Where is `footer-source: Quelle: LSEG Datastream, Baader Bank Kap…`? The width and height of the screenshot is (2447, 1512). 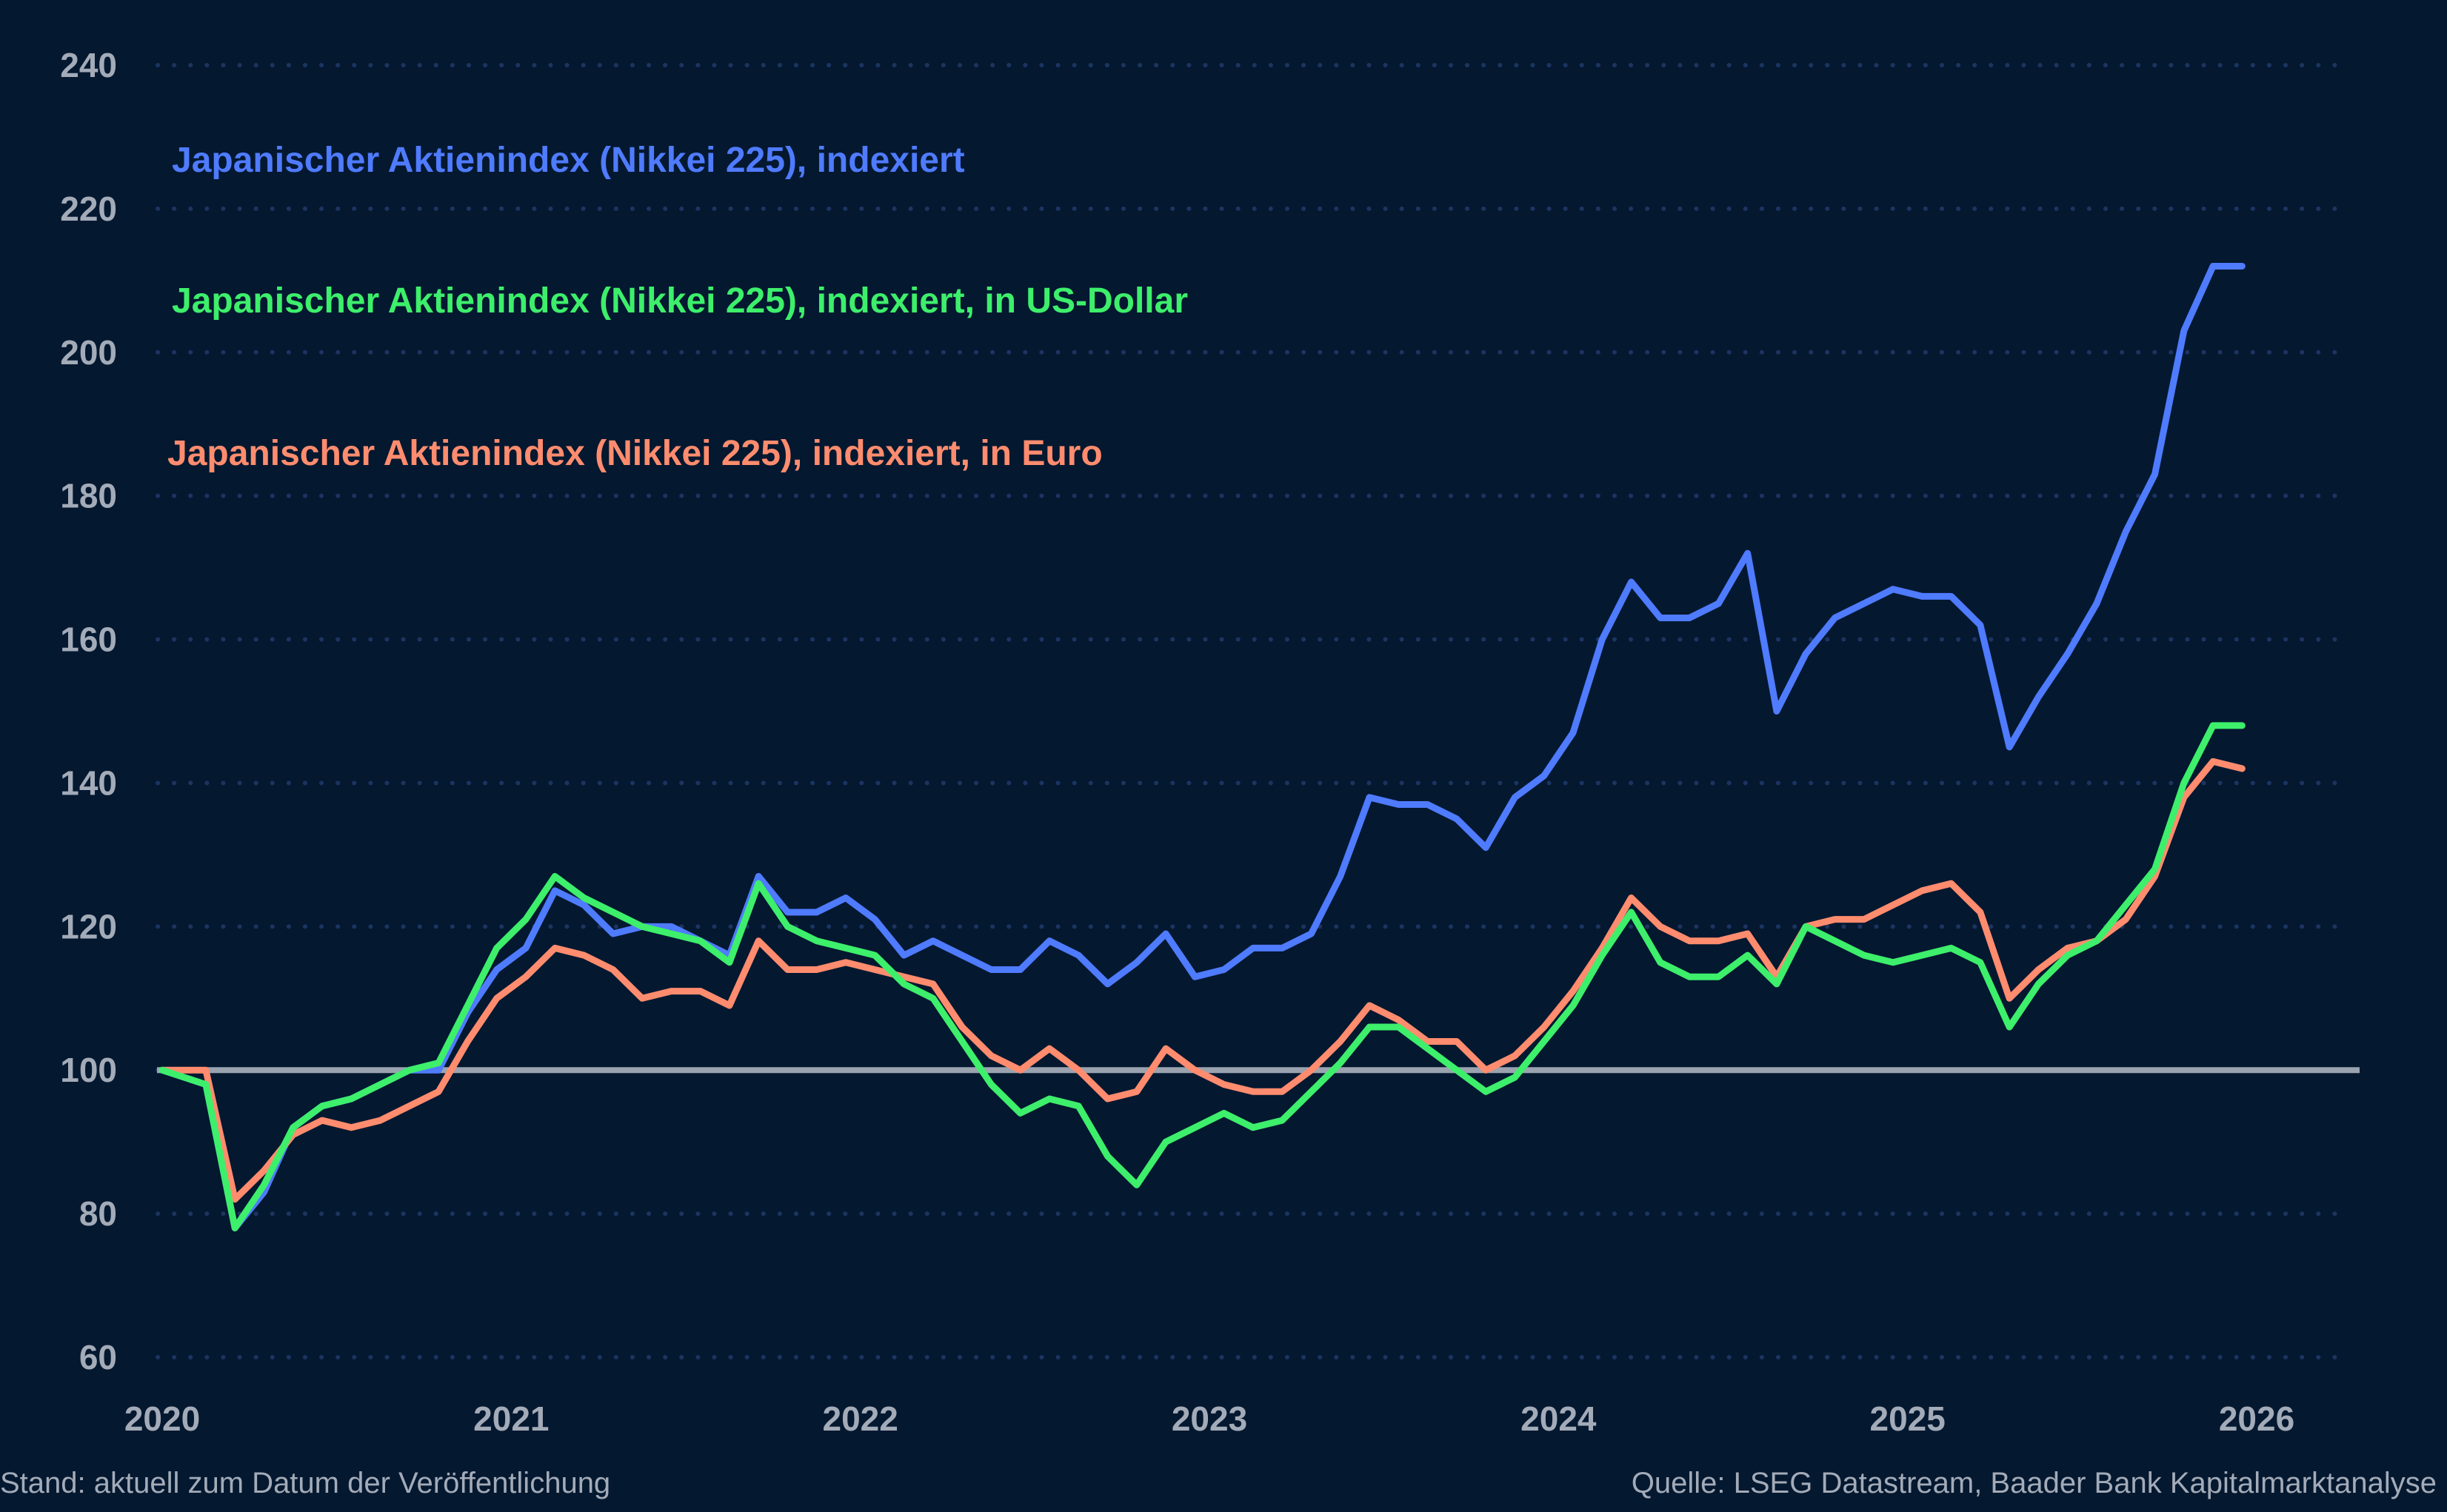 footer-source: Quelle: LSEG Datastream, Baader Bank Kap… is located at coordinates (2034, 1483).